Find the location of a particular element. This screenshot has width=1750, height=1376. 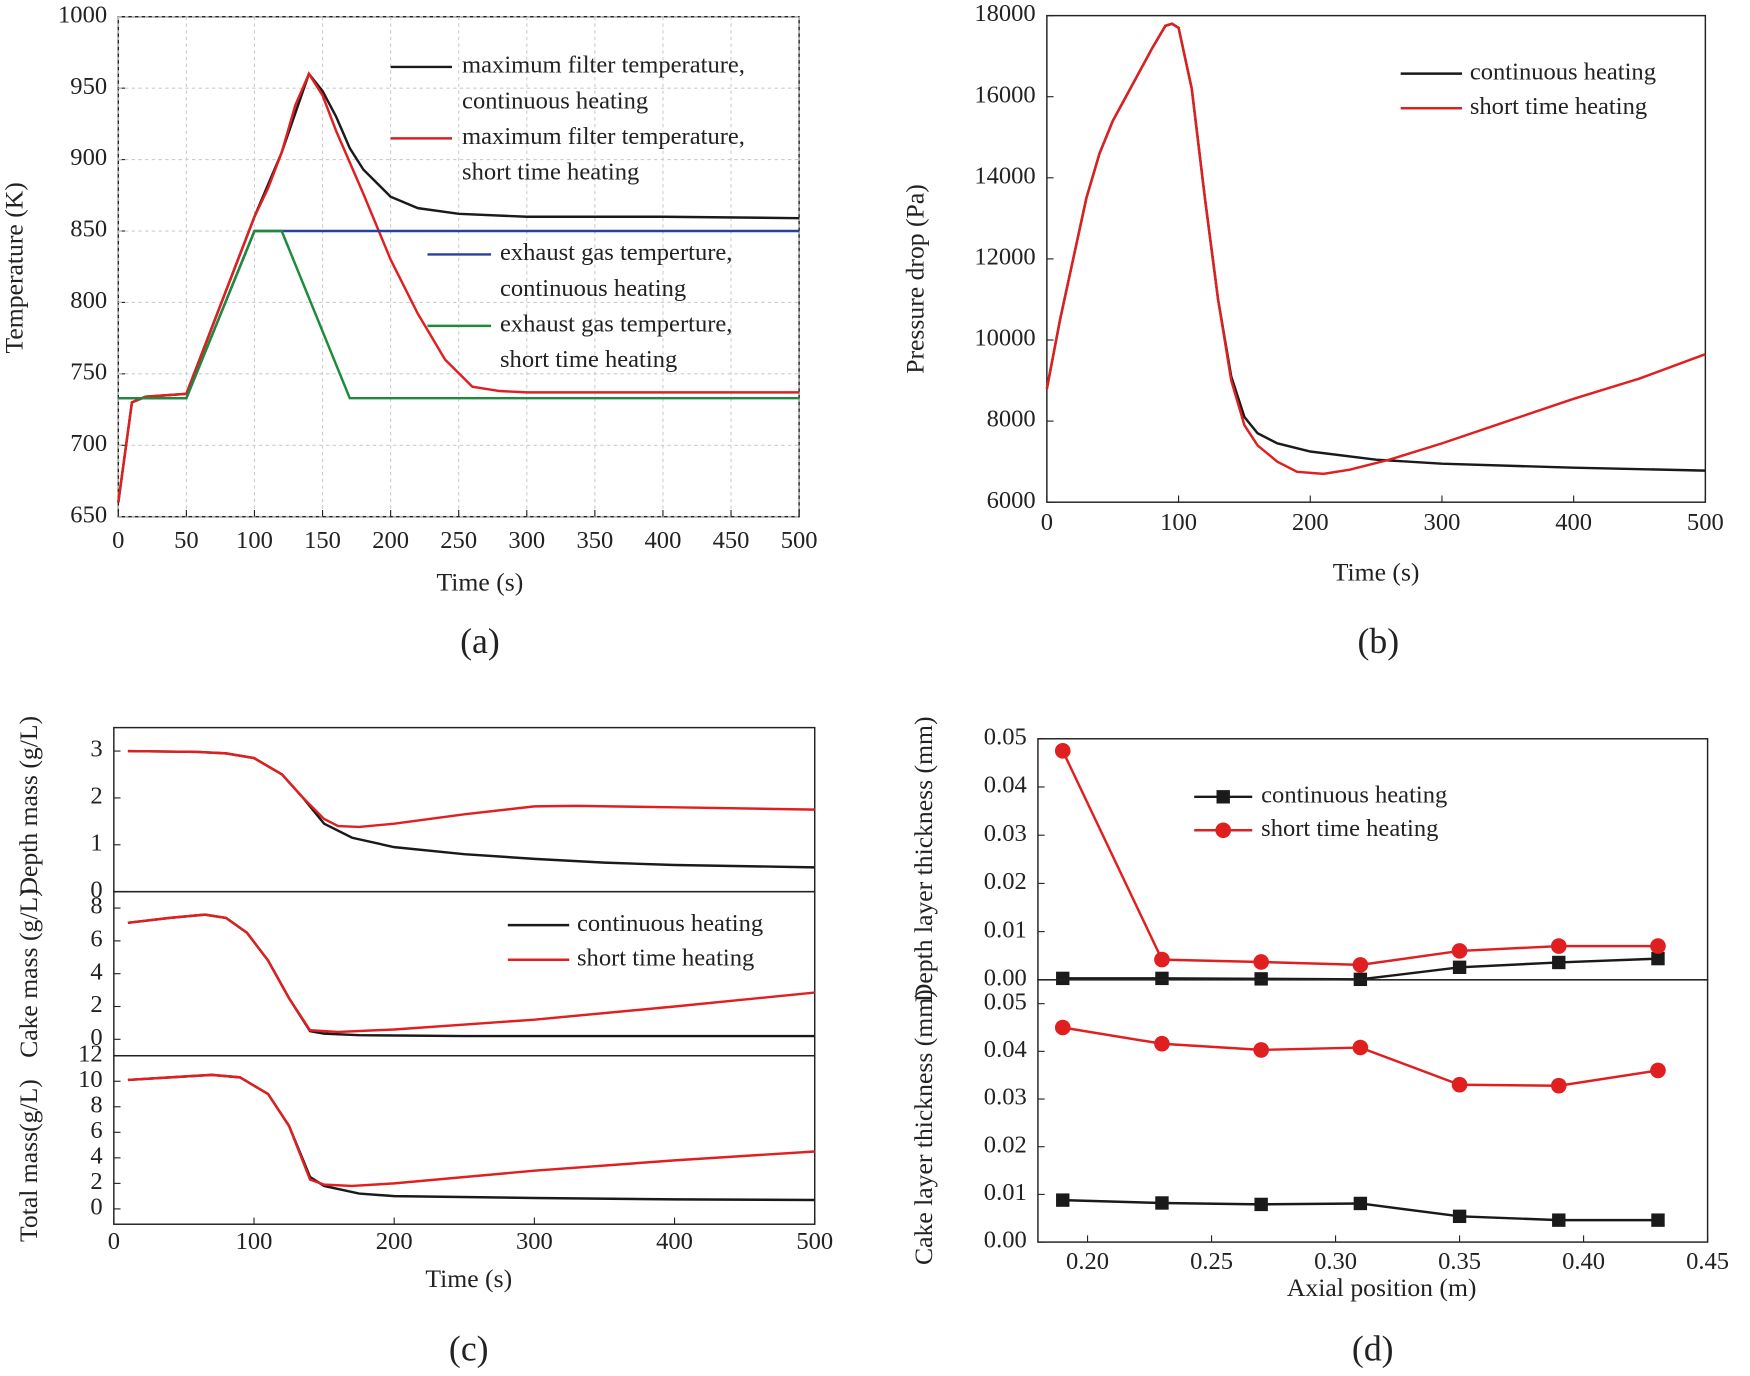

y-tick-label: 950 is located at coordinates (88, 86).